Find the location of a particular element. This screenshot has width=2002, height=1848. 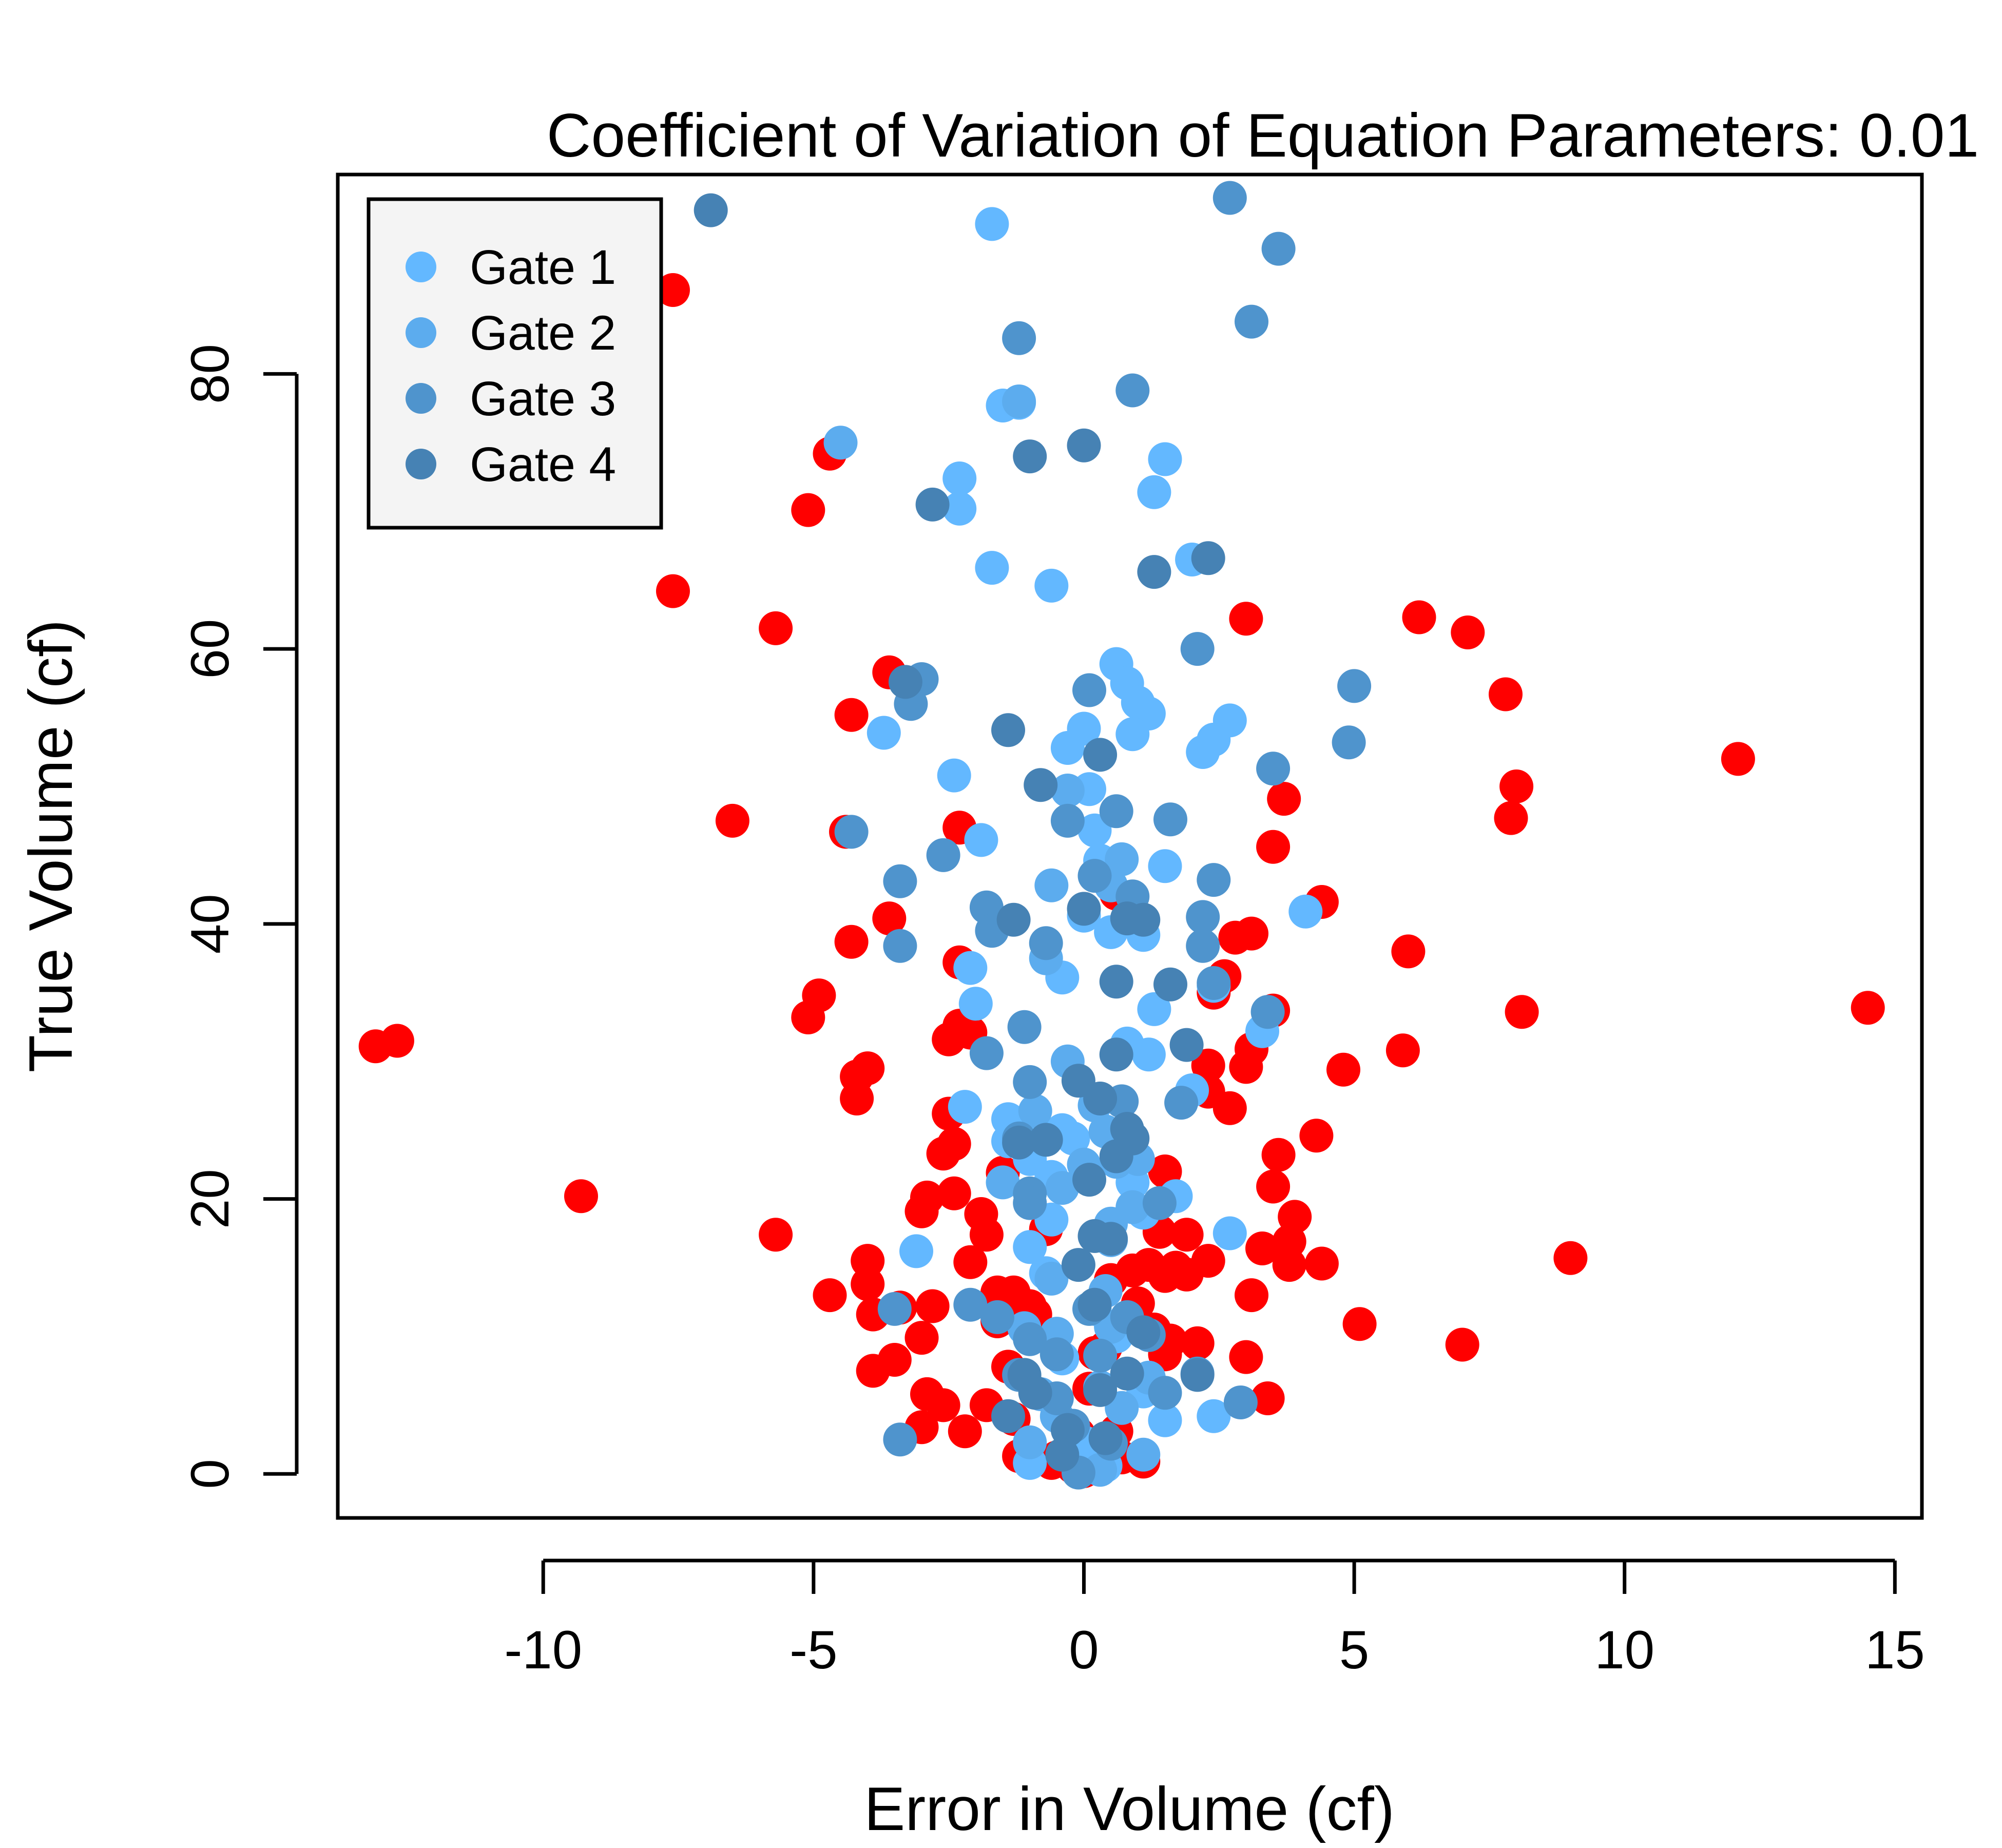

x-axis: -10 -5 0 5 10 15 is located at coordinates (1214, 1619).